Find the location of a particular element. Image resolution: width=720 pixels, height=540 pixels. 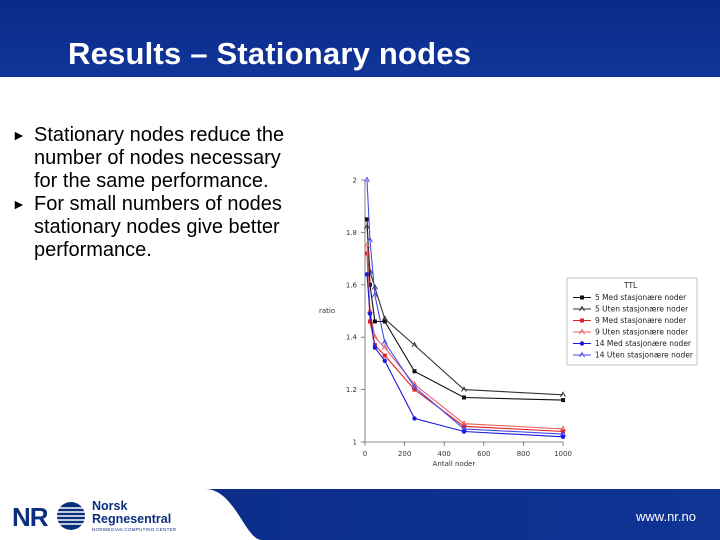

x-axis-label: Antall noder is located at coordinates (454, 464).